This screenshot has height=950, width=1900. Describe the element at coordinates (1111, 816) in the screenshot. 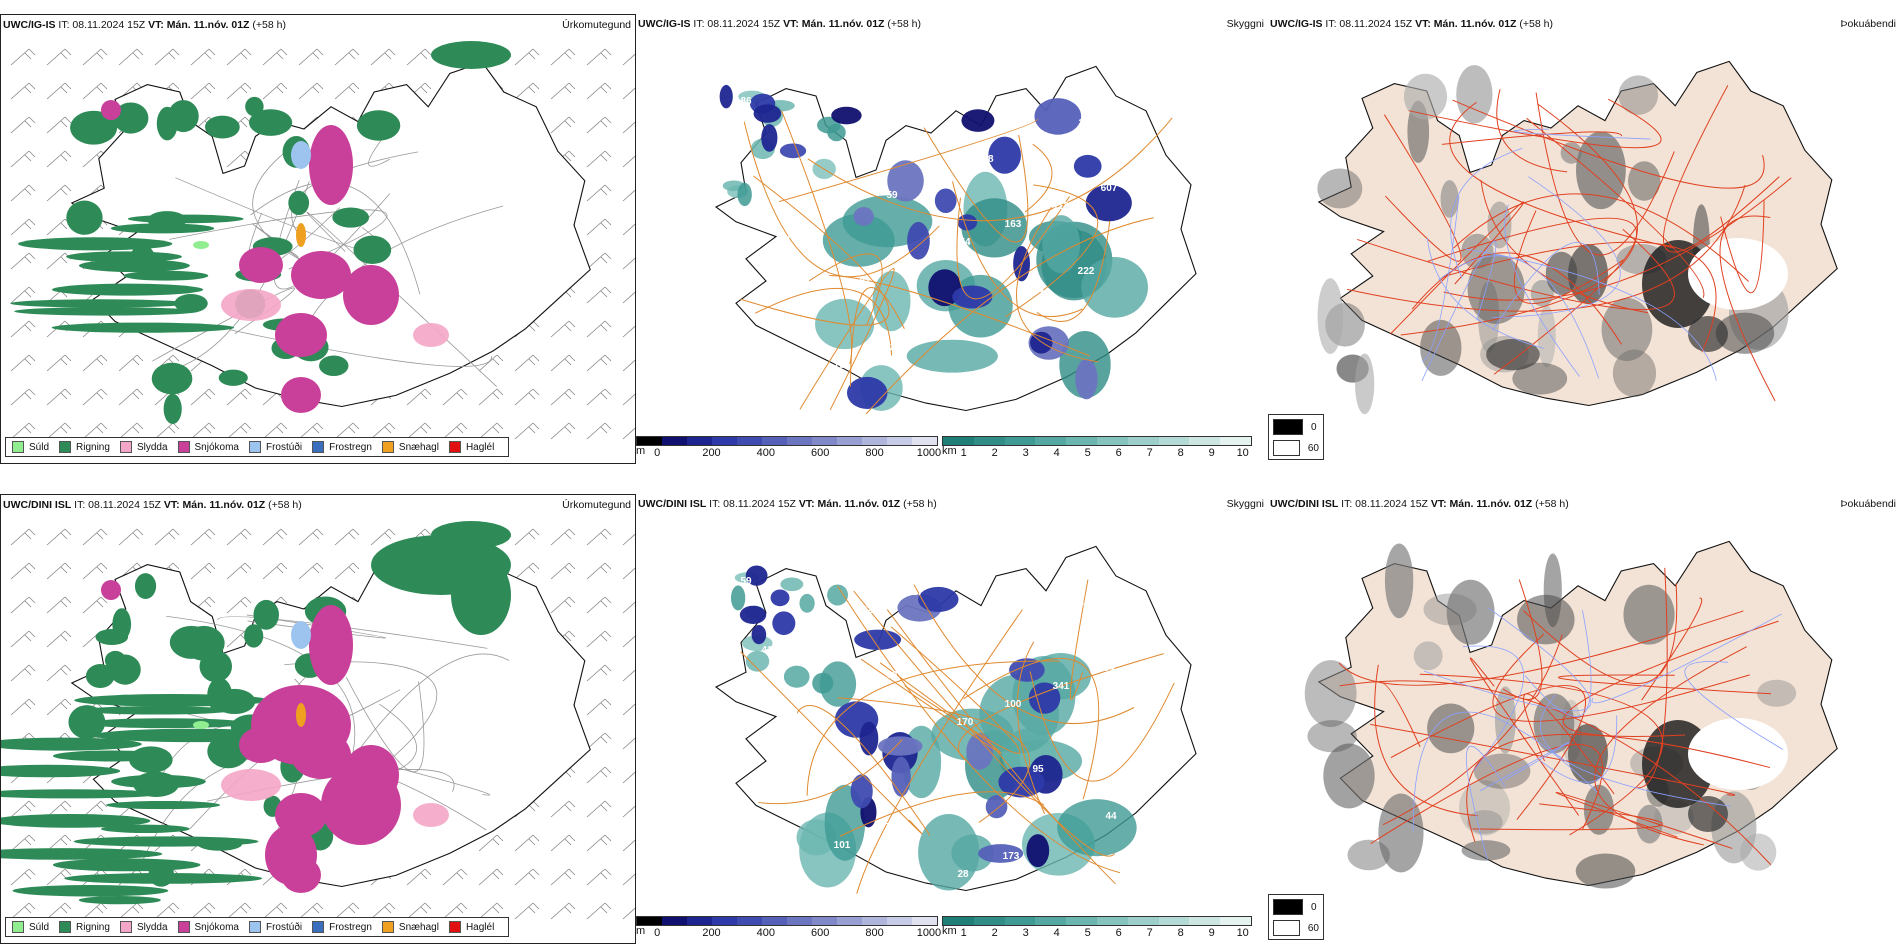

I see `height-label: 44` at that location.